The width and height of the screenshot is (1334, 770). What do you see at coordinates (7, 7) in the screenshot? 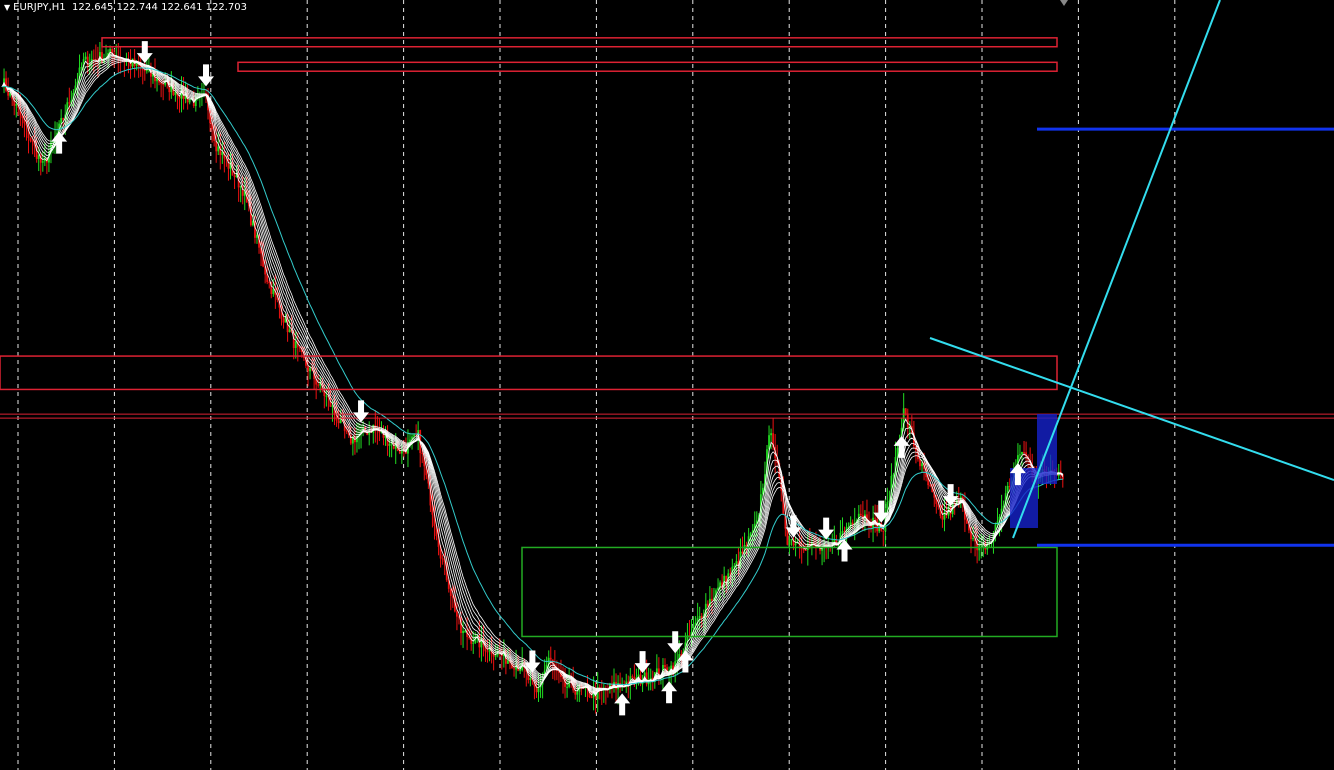
I see `triangle-down-icon: ▼` at bounding box center [7, 7].